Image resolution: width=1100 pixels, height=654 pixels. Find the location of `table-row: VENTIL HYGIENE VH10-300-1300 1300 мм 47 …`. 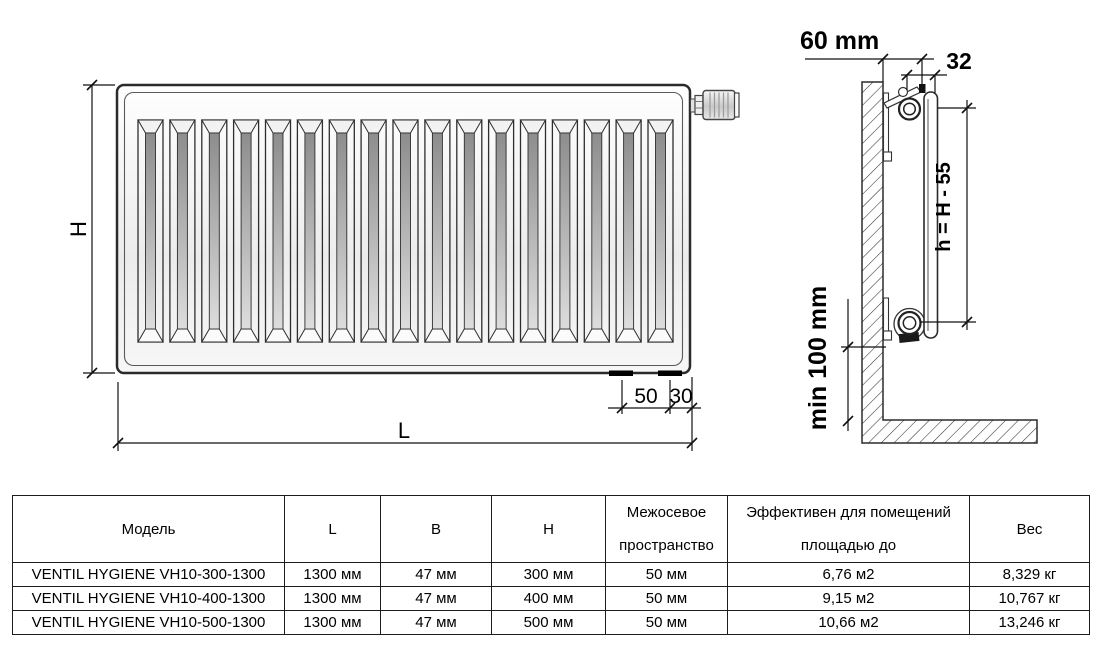

table-row: VENTIL HYGIENE VH10-300-1300 1300 мм 47 … is located at coordinates (551, 574).